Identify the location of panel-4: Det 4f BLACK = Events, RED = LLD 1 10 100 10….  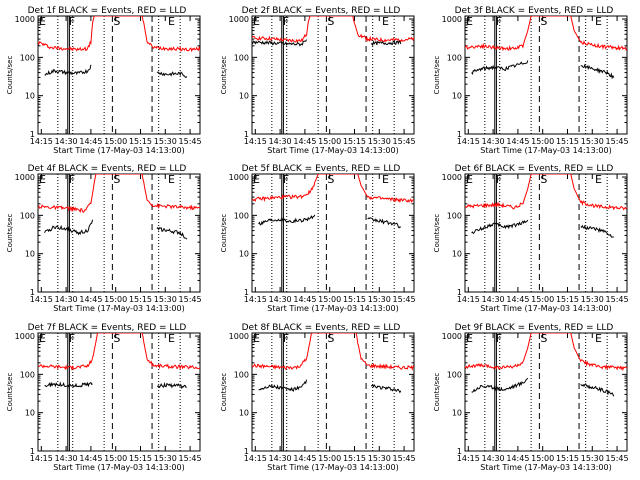
(104, 238).